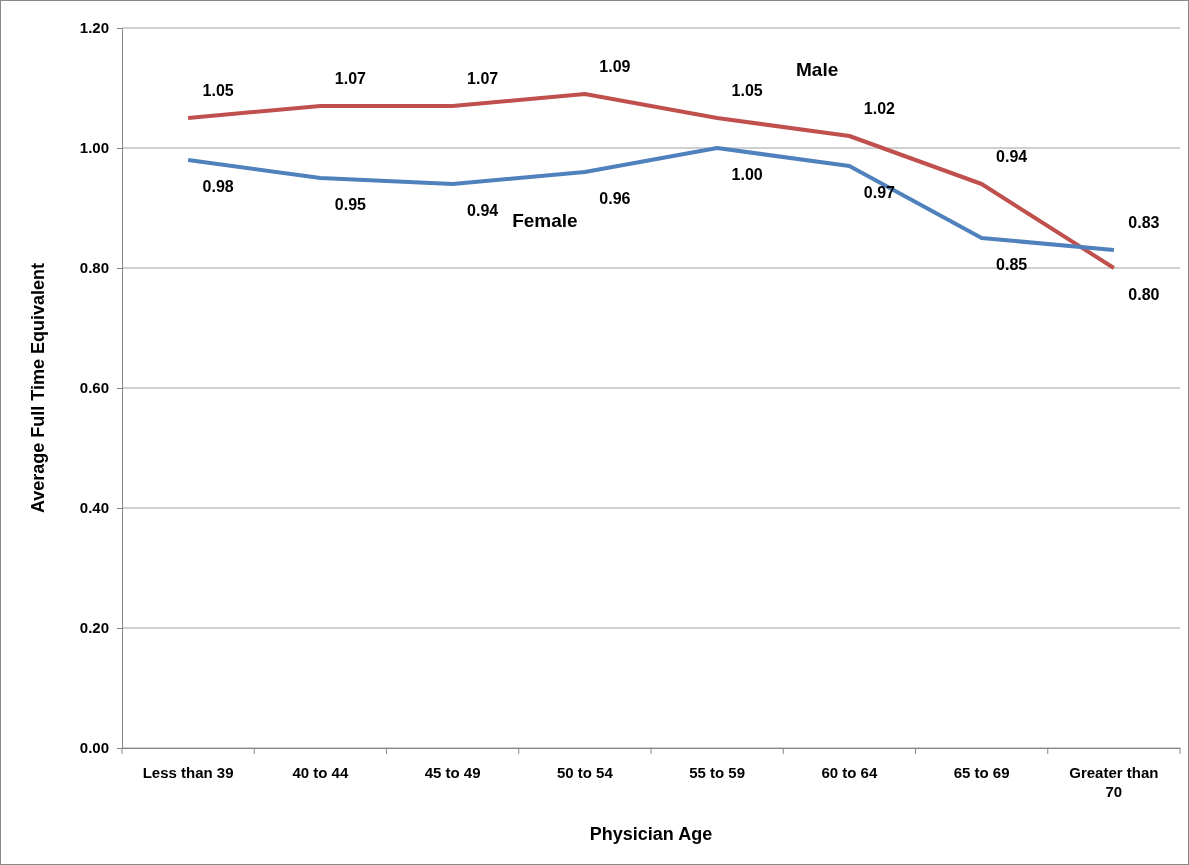 The height and width of the screenshot is (865, 1189). What do you see at coordinates (452, 772) in the screenshot?
I see `x-tick-label: 45 to 49` at bounding box center [452, 772].